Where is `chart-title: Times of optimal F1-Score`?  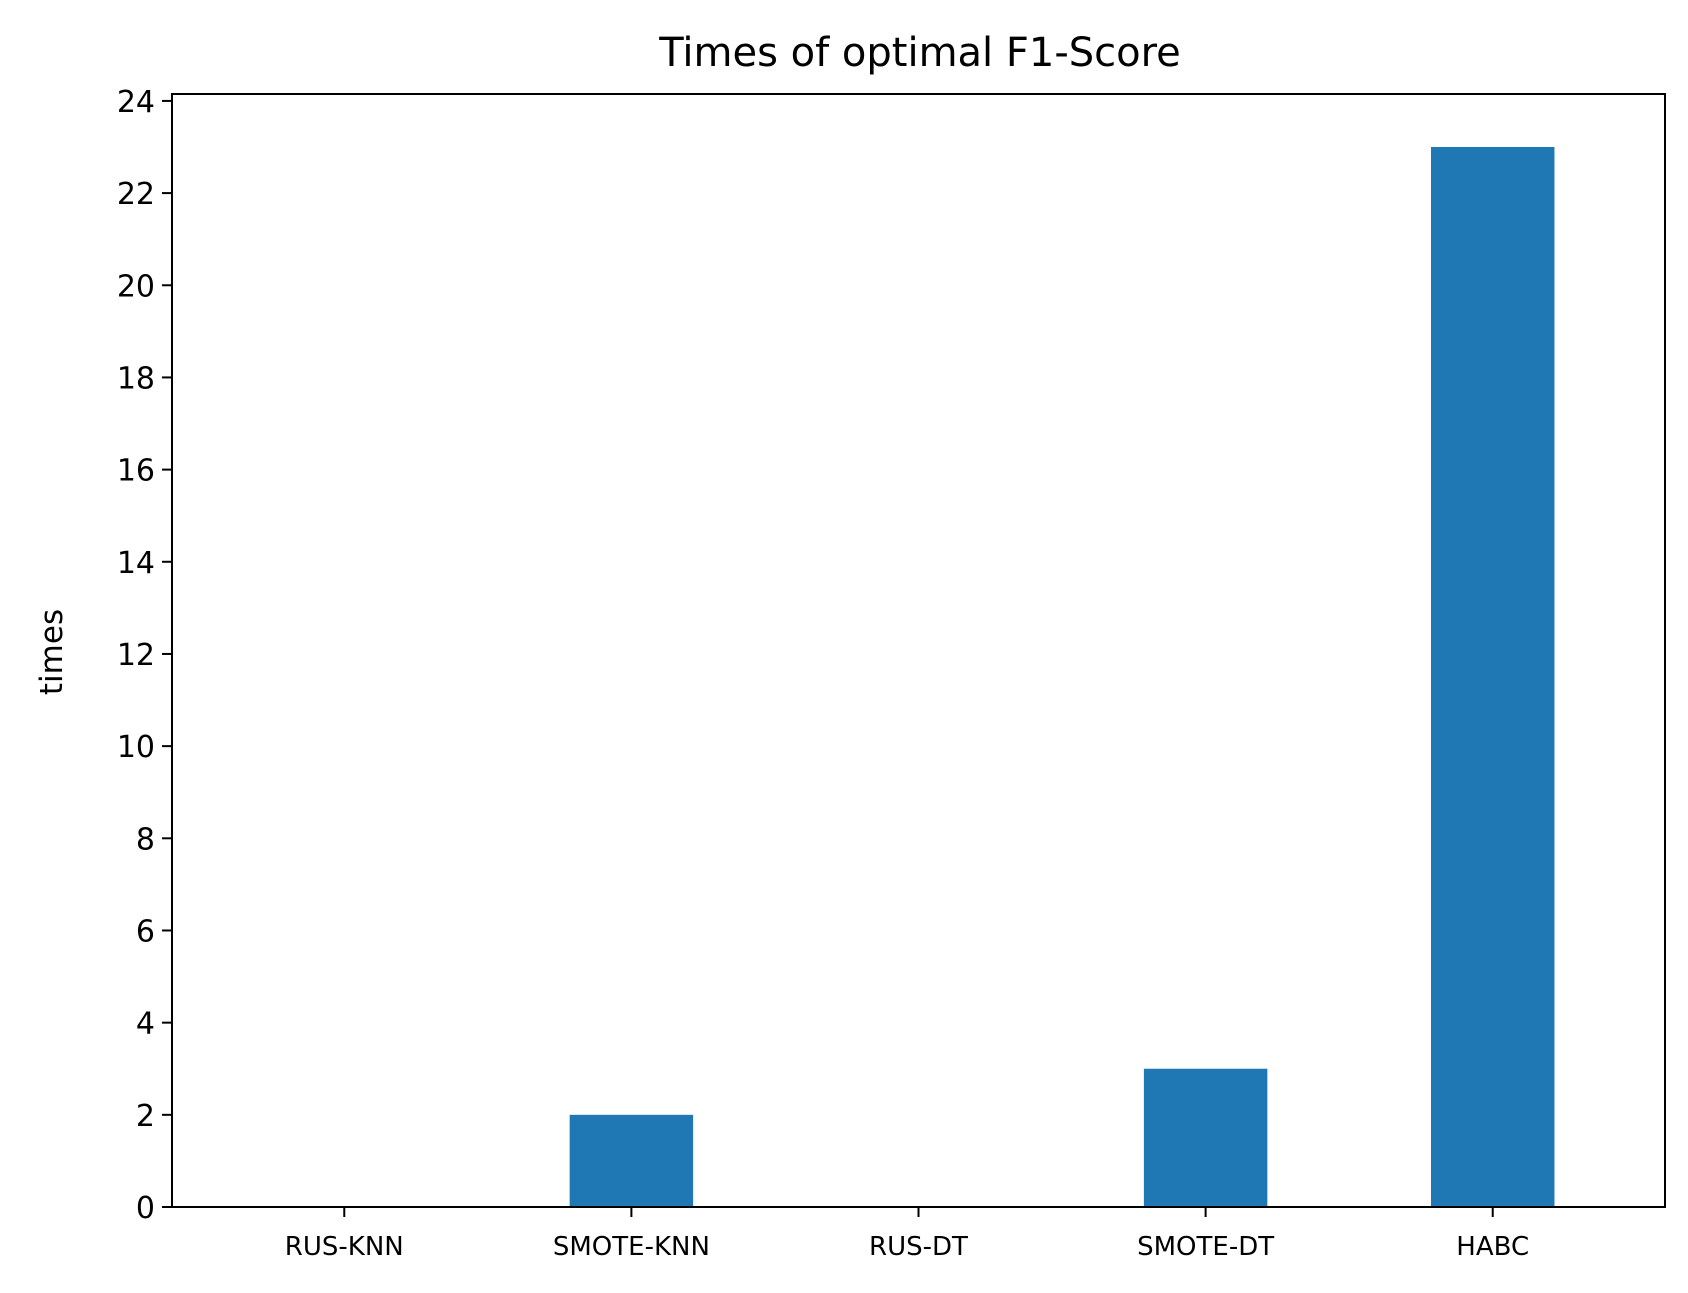 chart-title: Times of optimal F1-Score is located at coordinates (919, 53).